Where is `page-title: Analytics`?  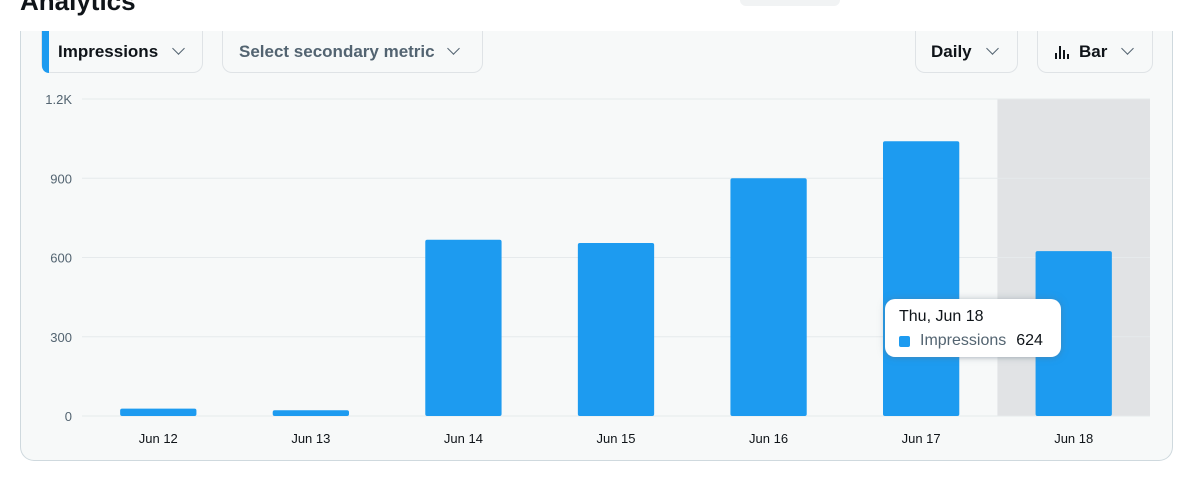 page-title: Analytics is located at coordinates (78, 8).